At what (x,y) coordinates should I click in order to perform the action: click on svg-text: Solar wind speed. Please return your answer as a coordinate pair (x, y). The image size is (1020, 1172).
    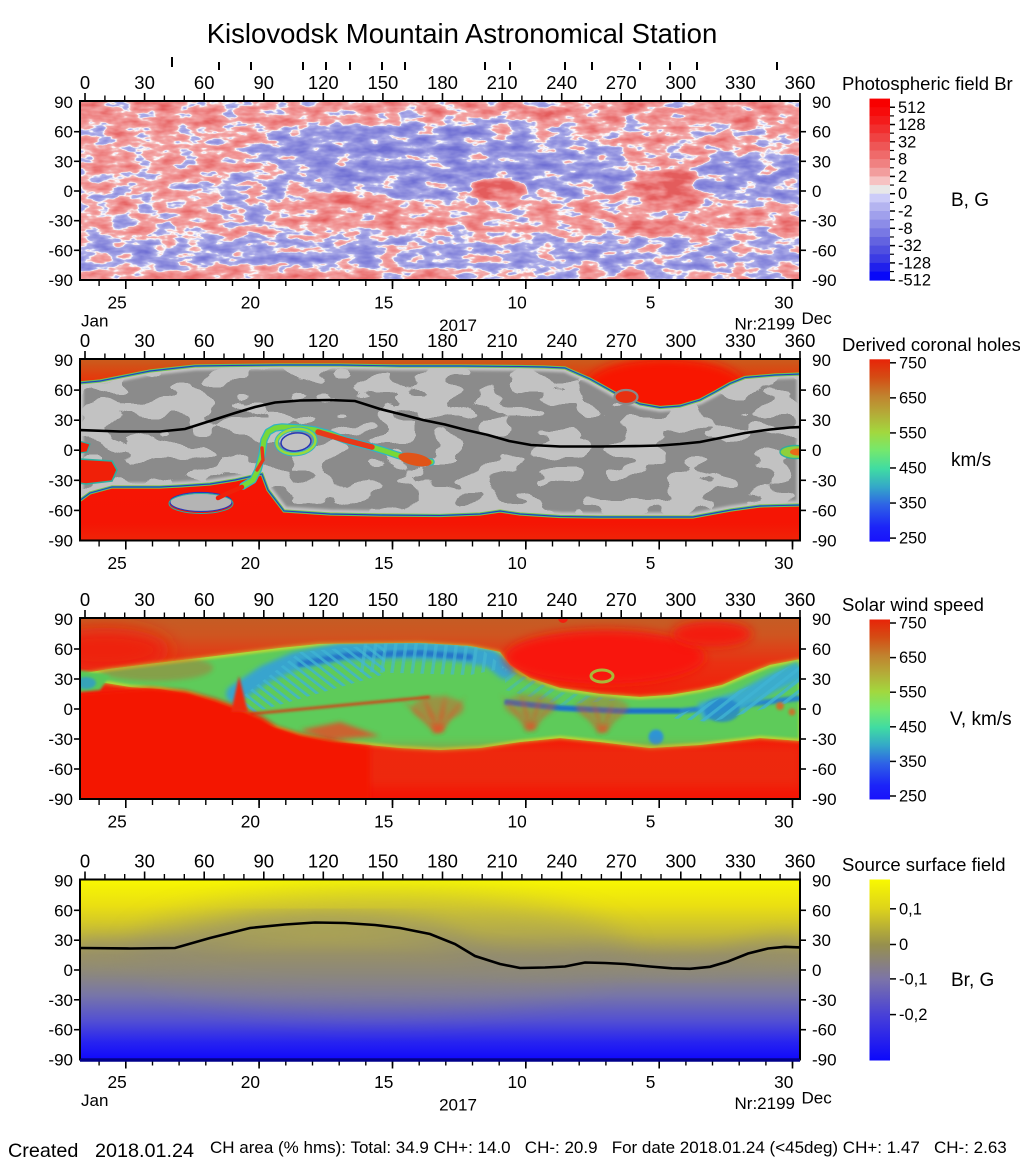
    Looking at the image, I should click on (913, 604).